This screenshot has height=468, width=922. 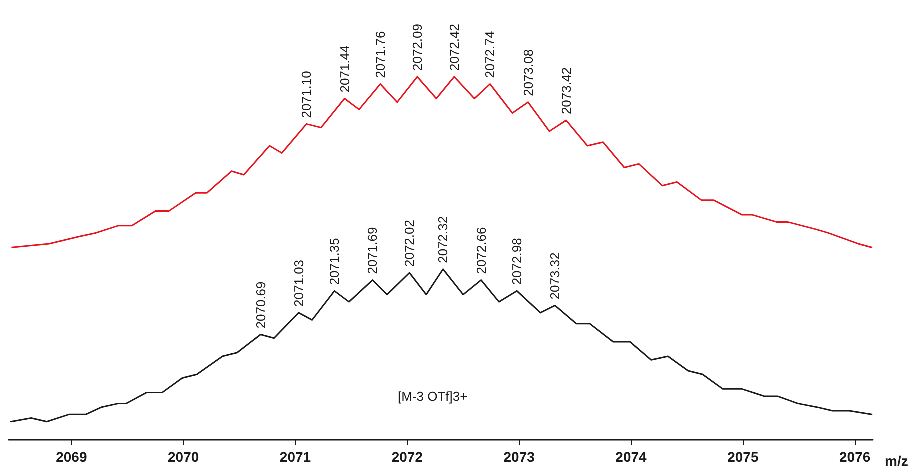 What do you see at coordinates (72, 457) in the screenshot?
I see `x-tick-label: 2069` at bounding box center [72, 457].